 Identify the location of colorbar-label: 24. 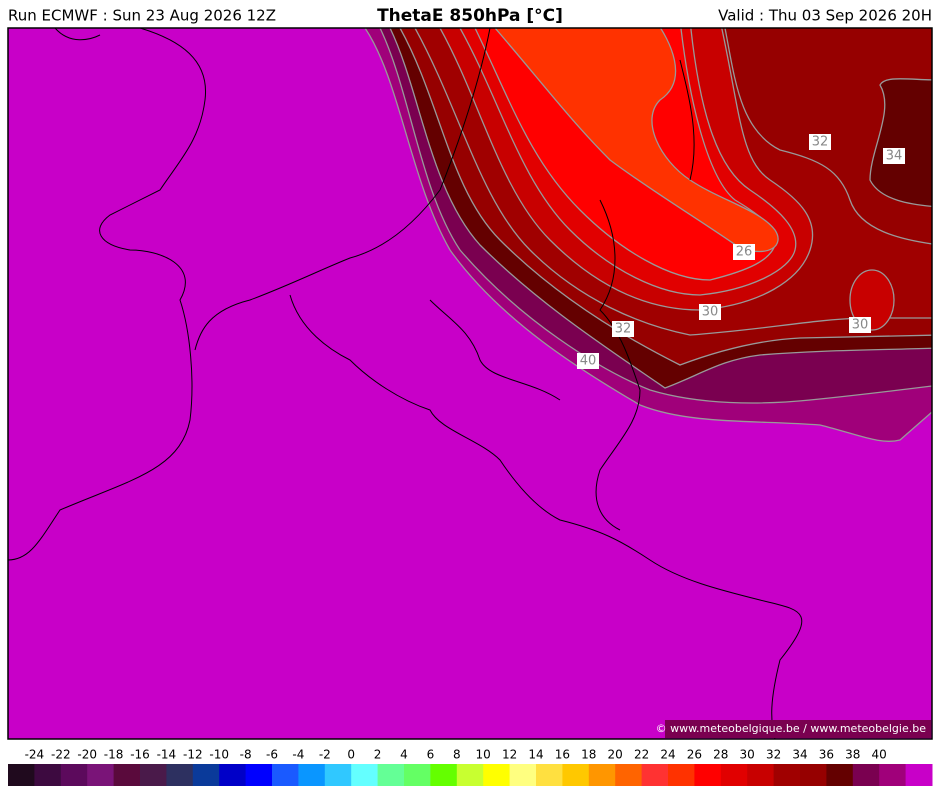
(667, 755).